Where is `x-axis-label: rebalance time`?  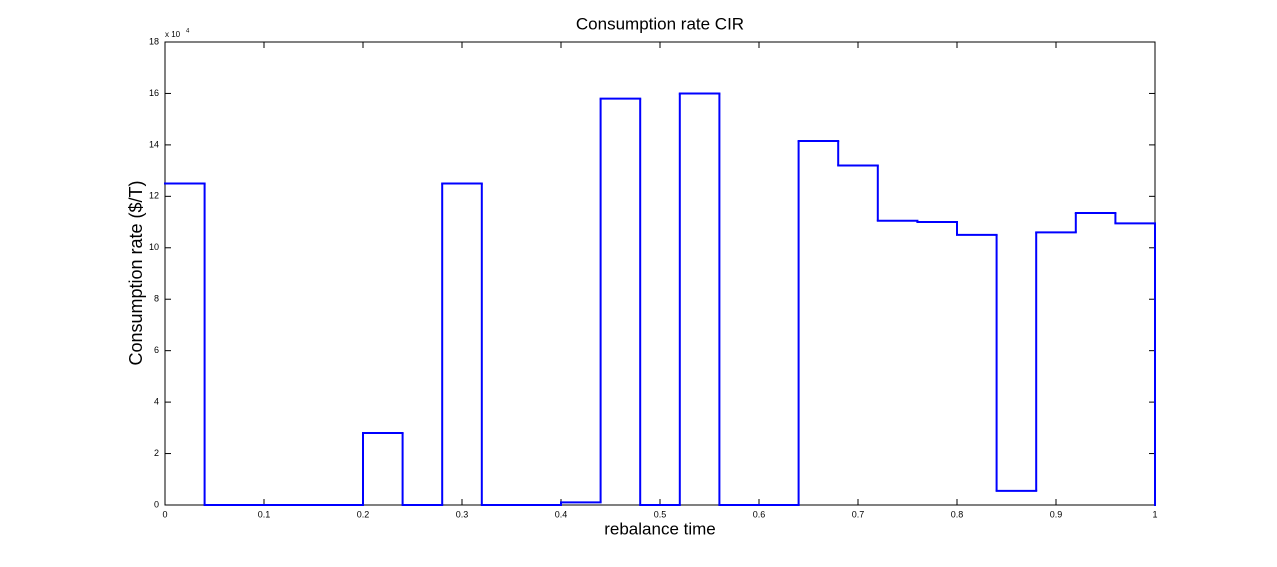 x-axis-label: rebalance time is located at coordinates (660, 528).